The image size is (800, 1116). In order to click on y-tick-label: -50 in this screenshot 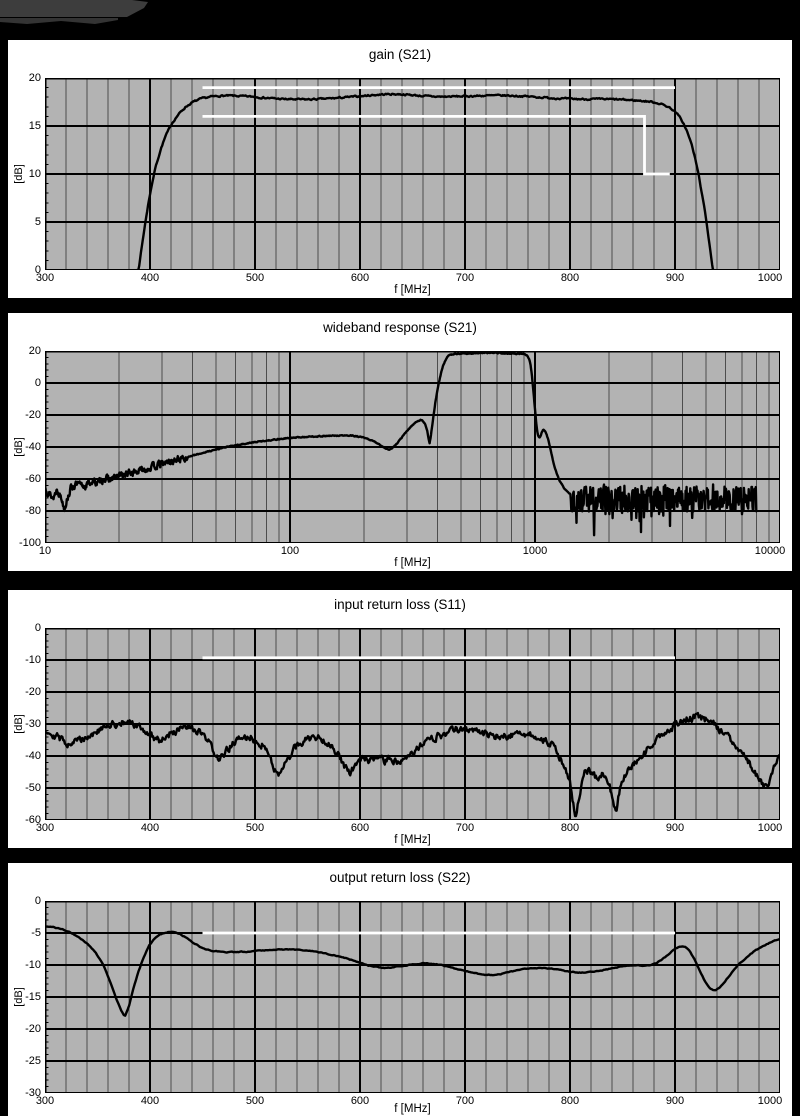, I will do `click(33, 787)`.